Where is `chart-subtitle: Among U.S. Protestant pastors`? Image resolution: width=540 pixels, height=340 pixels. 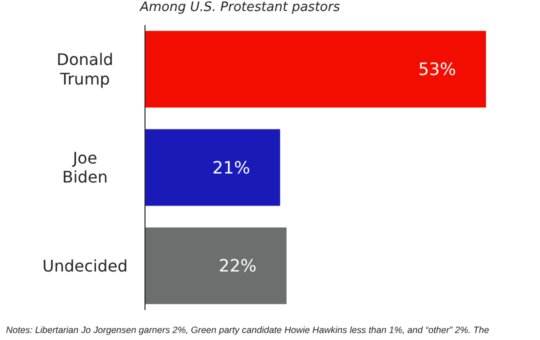
chart-subtitle: Among U.S. Protestant pastors is located at coordinates (239, 7).